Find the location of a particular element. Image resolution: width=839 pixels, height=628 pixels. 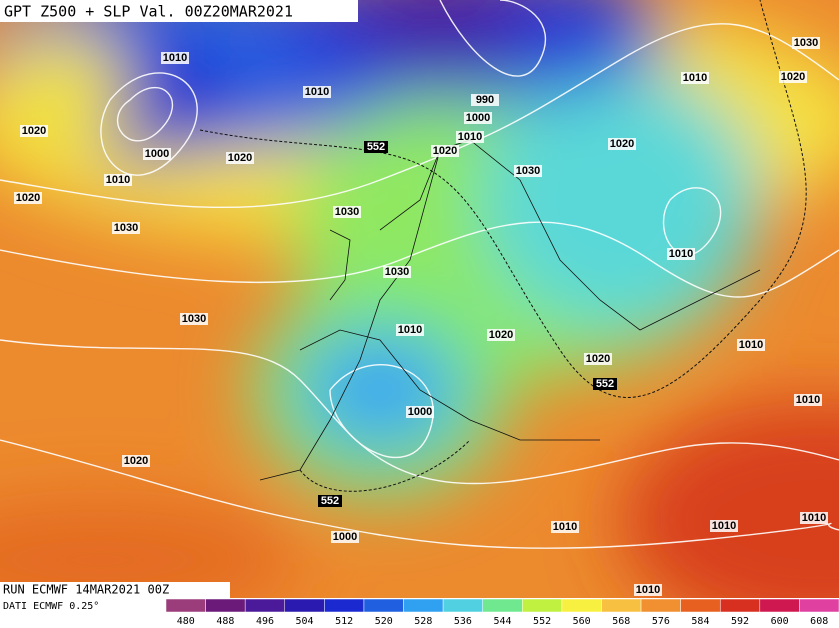

colorbar-tick-label: 504 is located at coordinates (305, 621).